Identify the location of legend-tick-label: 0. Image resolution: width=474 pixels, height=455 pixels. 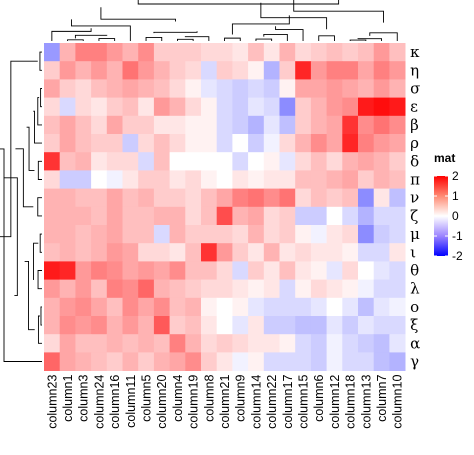
(455, 216).